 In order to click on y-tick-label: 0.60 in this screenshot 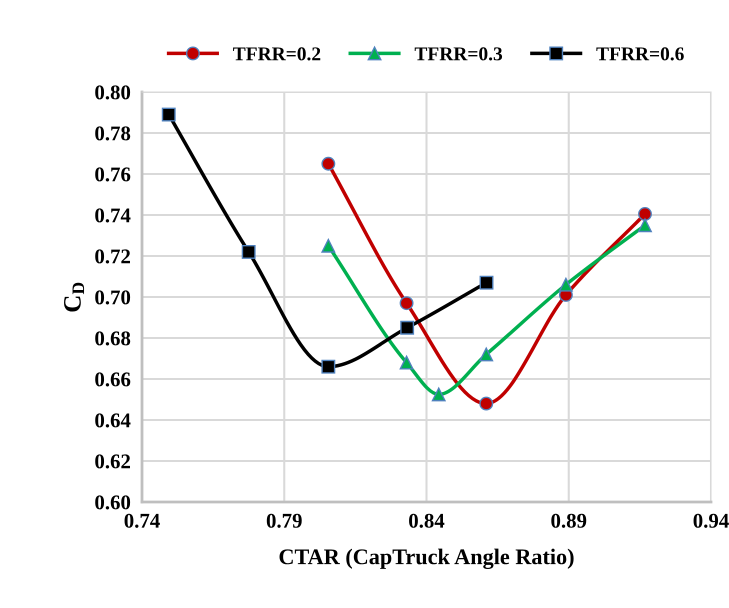, I will do `click(112, 502)`.